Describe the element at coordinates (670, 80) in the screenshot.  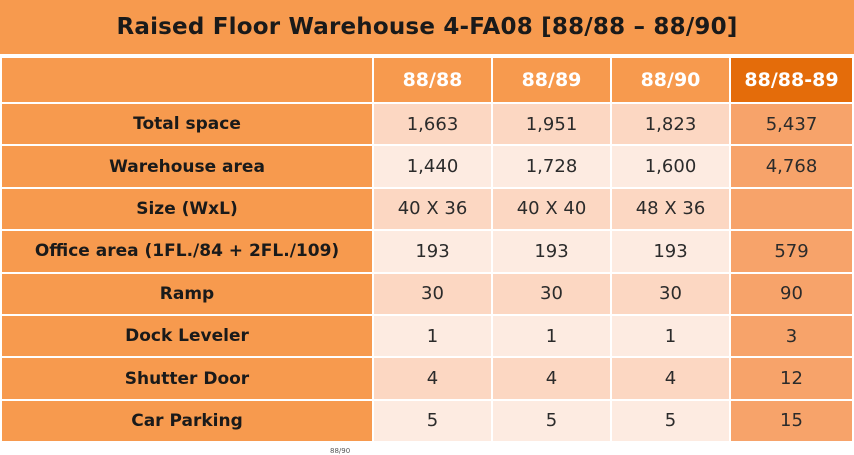
I see `column-header-88-90: 88/90` at that location.